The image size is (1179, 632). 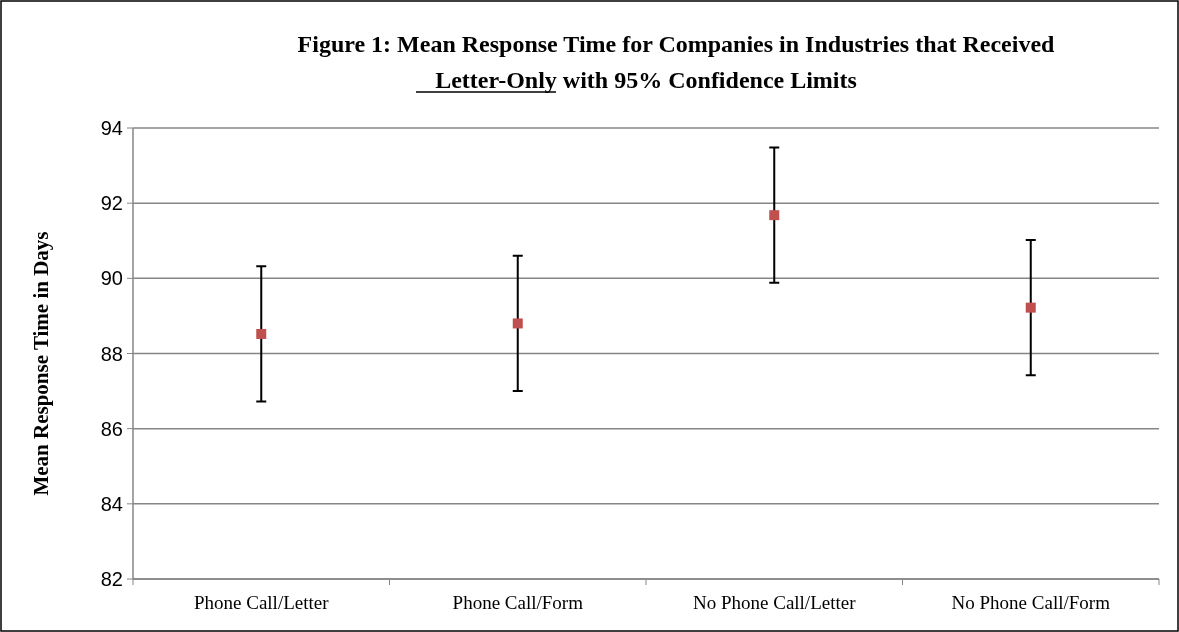 What do you see at coordinates (111, 278) in the screenshot?
I see `y-tick-label: 90` at bounding box center [111, 278].